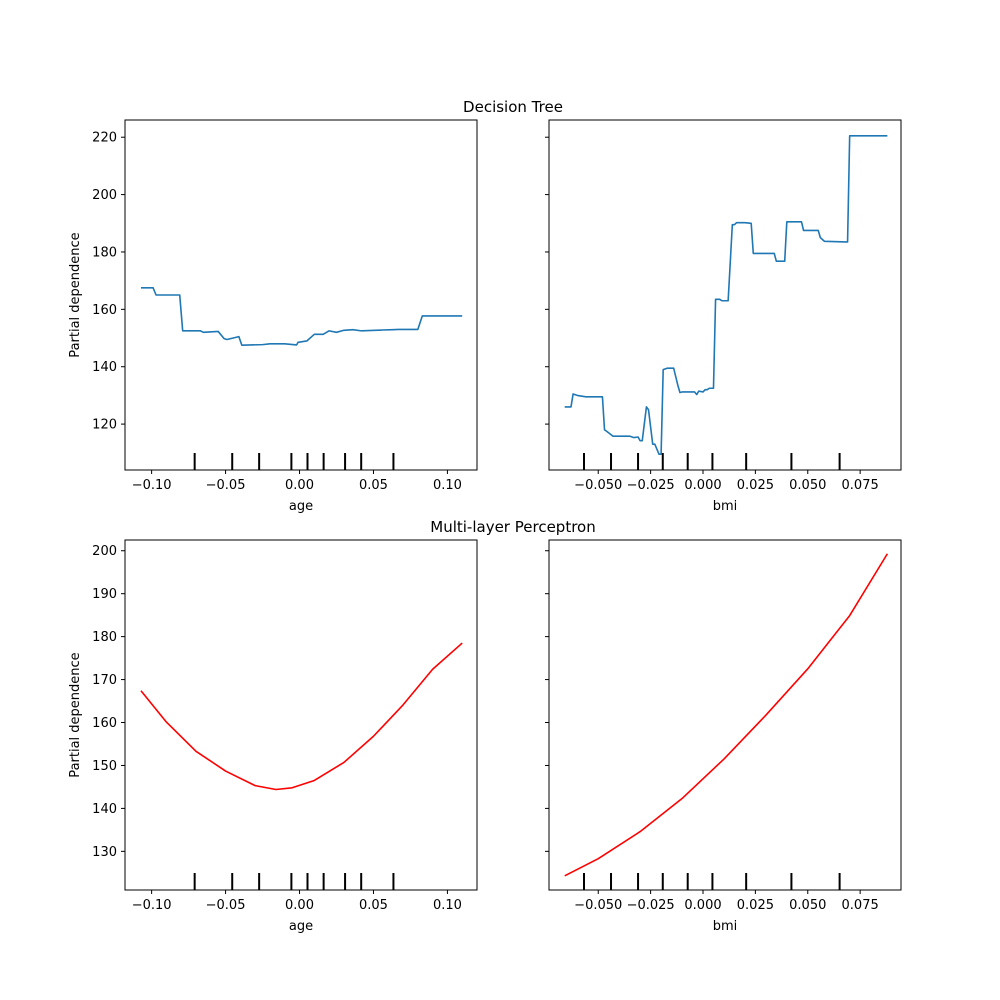 This screenshot has width=1000, height=1000. What do you see at coordinates (373, 485) in the screenshot?
I see `dt-age-xtick-label: 0.05` at bounding box center [373, 485].